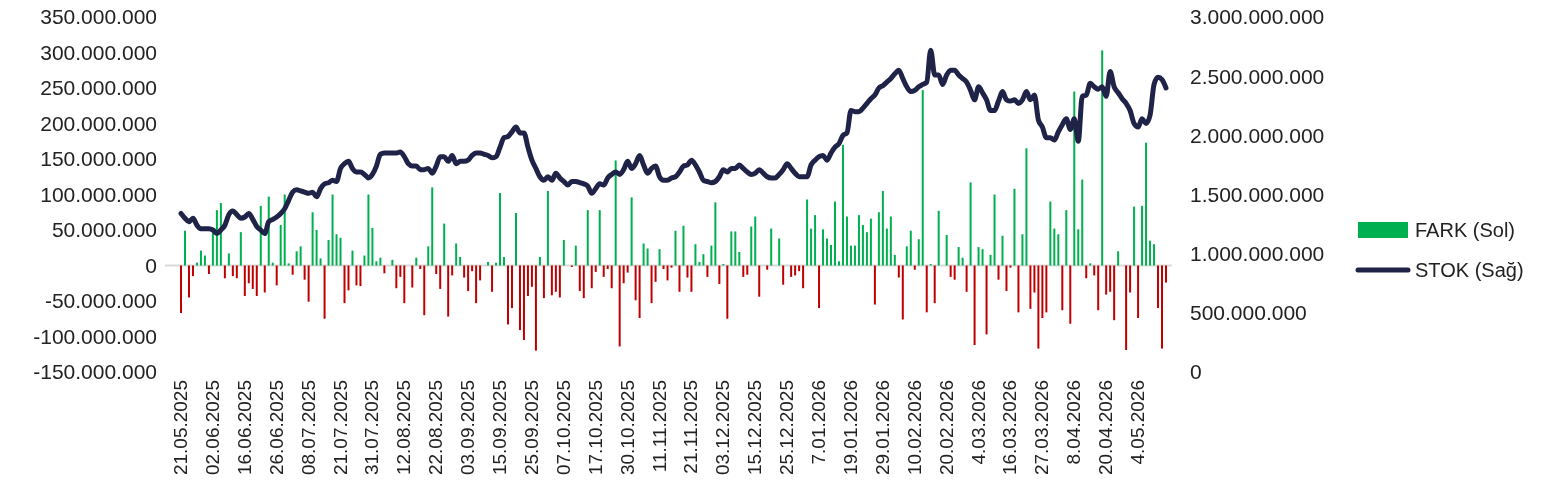 The image size is (1542, 501). What do you see at coordinates (563, 428) in the screenshot?
I see `x-tick-label: 07.10.2025` at bounding box center [563, 428].